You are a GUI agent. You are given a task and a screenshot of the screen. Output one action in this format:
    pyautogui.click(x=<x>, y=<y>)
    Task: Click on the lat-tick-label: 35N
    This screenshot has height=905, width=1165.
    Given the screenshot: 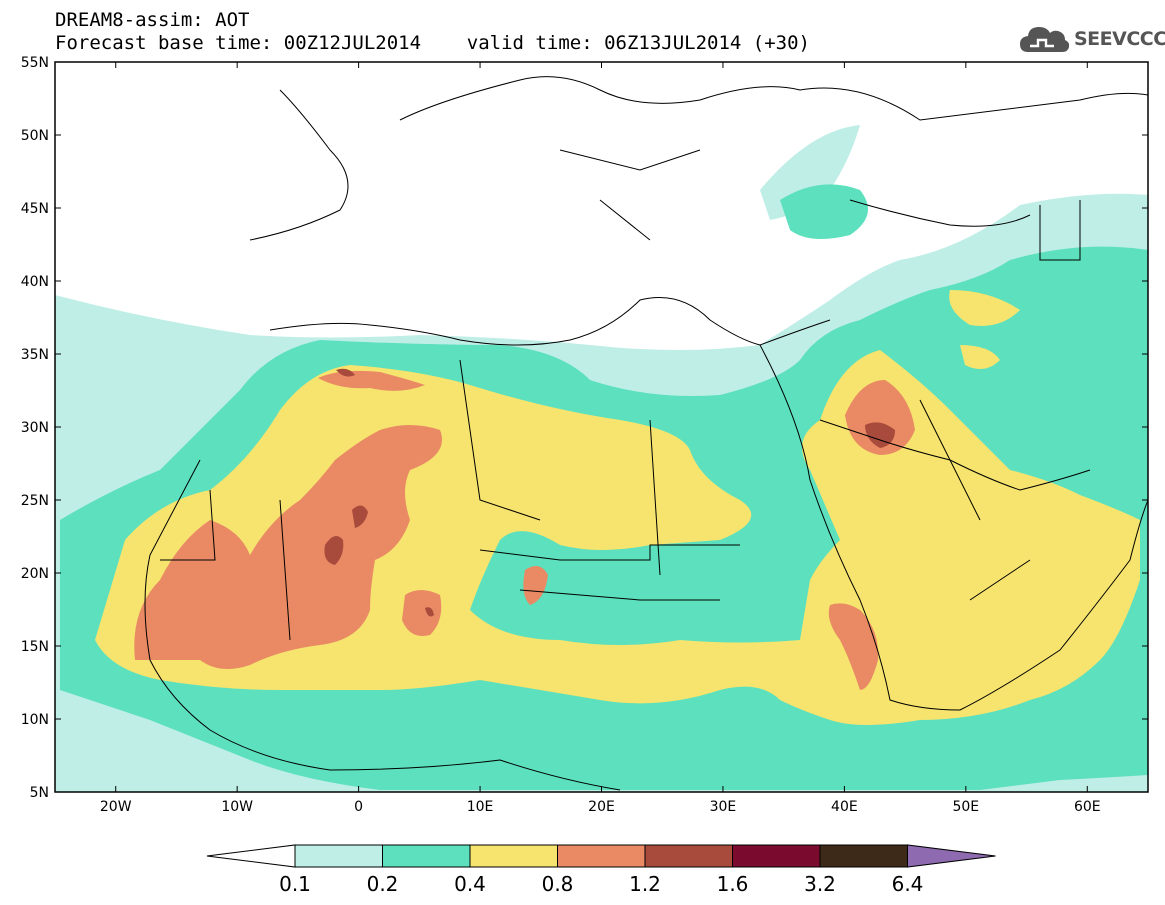 What is the action you would take?
    pyautogui.click(x=35, y=355)
    